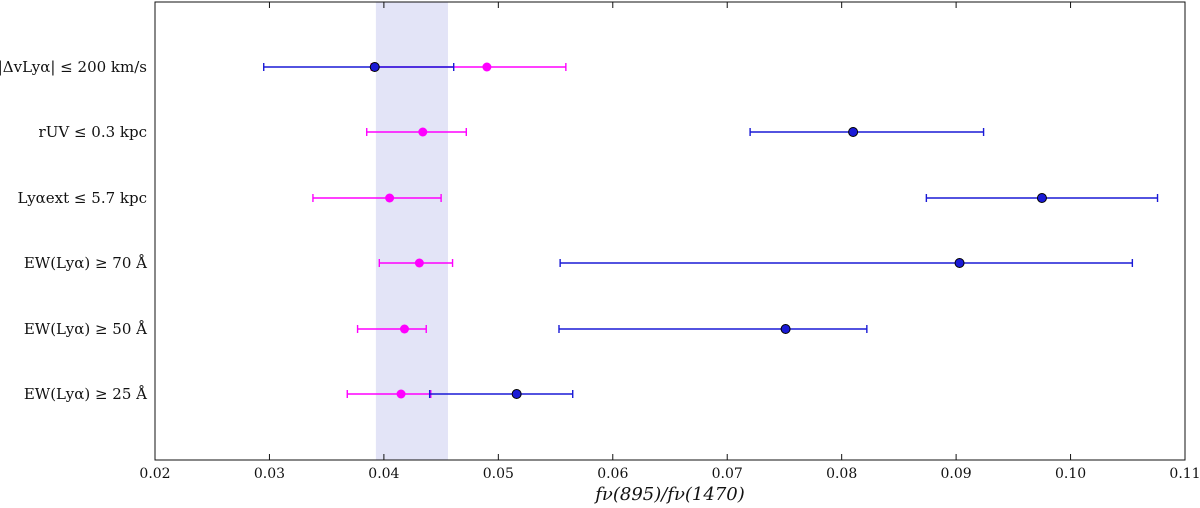 This screenshot has width=1200, height=508. What do you see at coordinates (73, 67) in the screenshot?
I see `category-label: |ΔvLyα| ≤ 200 km/s` at bounding box center [73, 67].